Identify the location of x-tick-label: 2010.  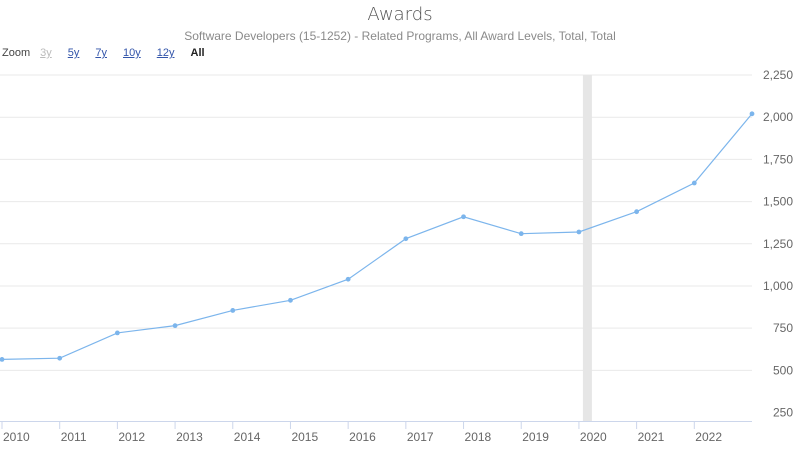
(16, 437).